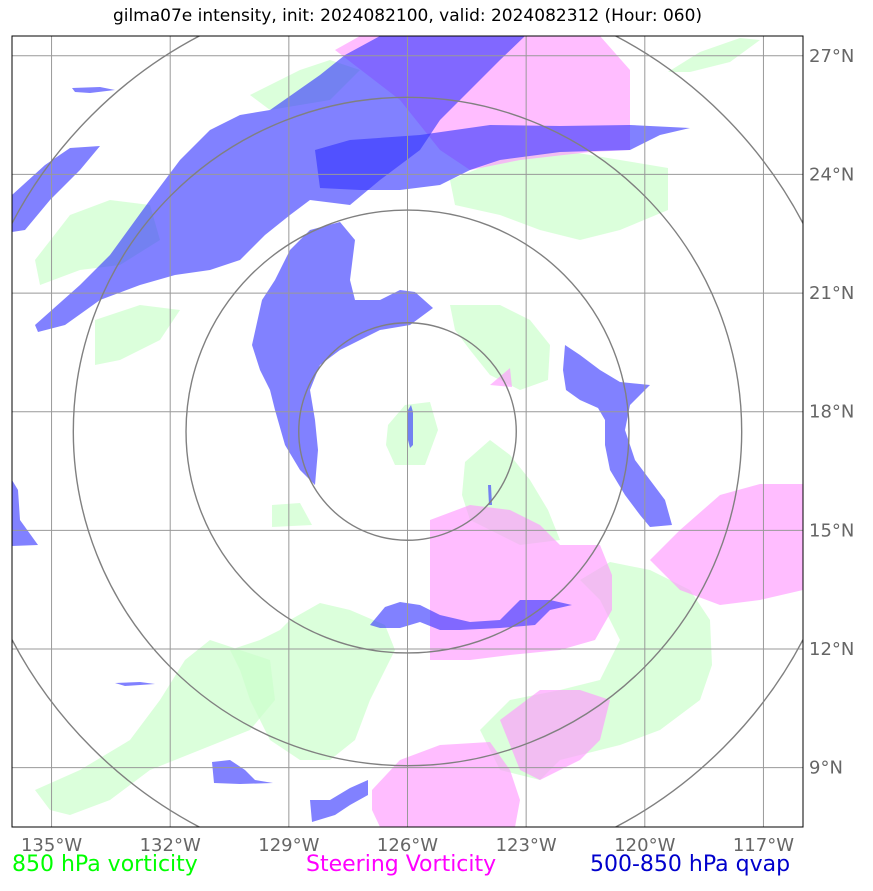  What do you see at coordinates (410, 426) in the screenshot?
I see `blue-region-core-line` at bounding box center [410, 426].